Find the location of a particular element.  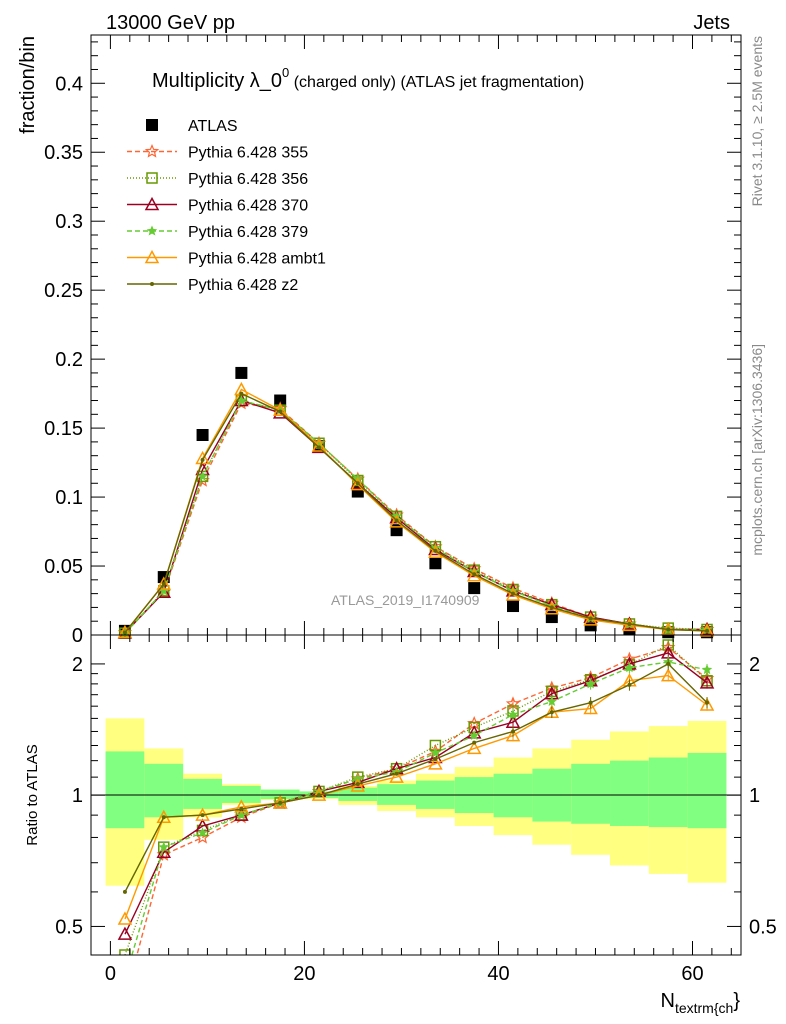

x-tick-label: 0 is located at coordinates (110, 974).